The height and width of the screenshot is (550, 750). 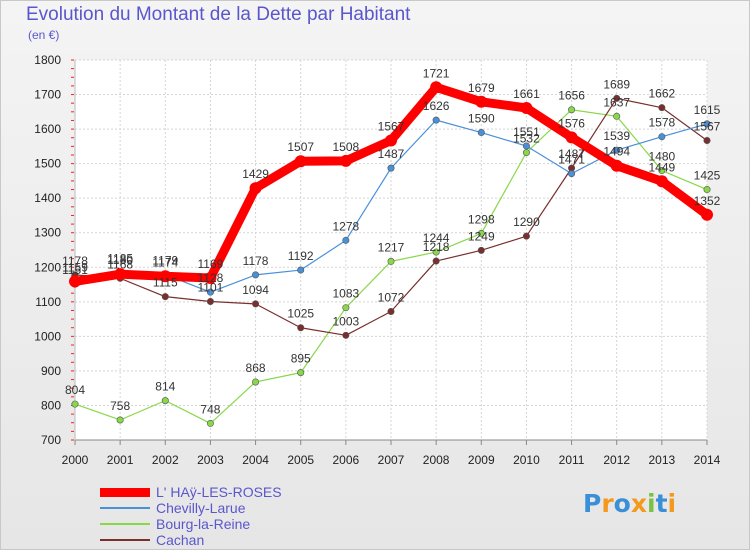 What do you see at coordinates (622, 503) in the screenshot?
I see `logo-letter: o` at bounding box center [622, 503].